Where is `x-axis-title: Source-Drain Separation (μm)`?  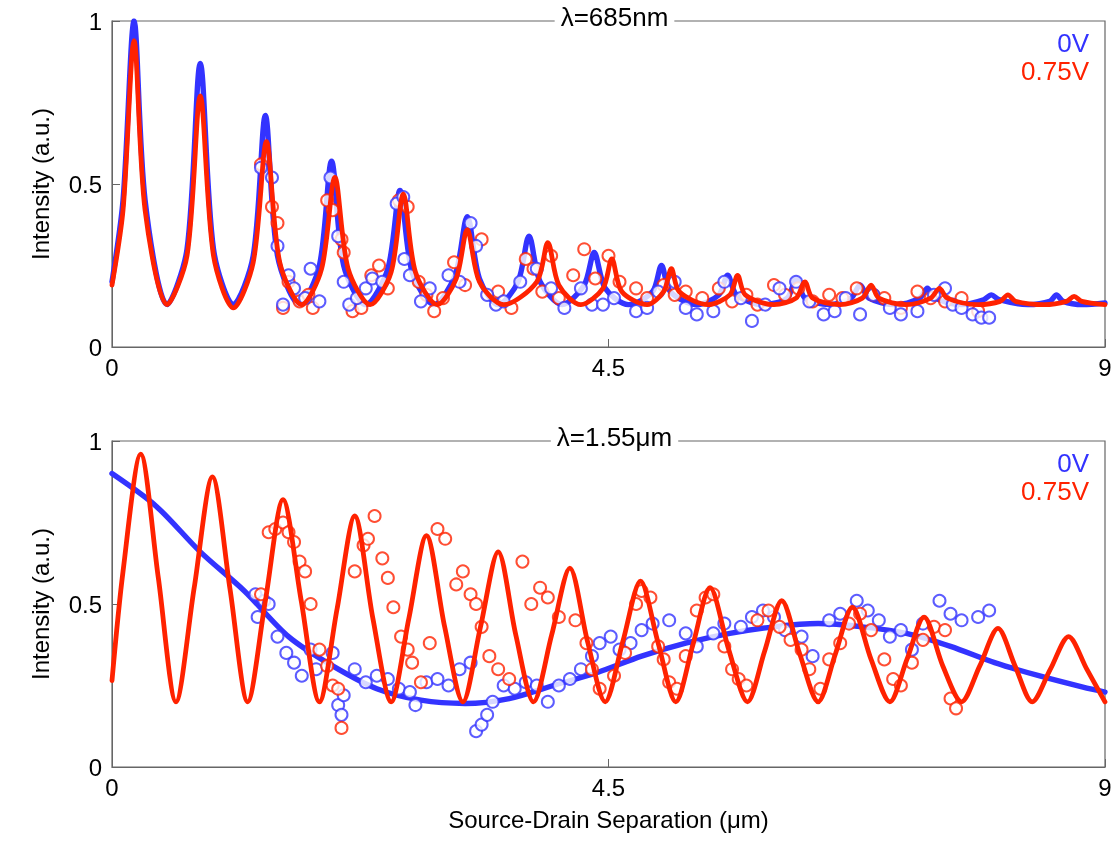
x-axis-title: Source-Drain Separation (μm) is located at coordinates (608, 819).